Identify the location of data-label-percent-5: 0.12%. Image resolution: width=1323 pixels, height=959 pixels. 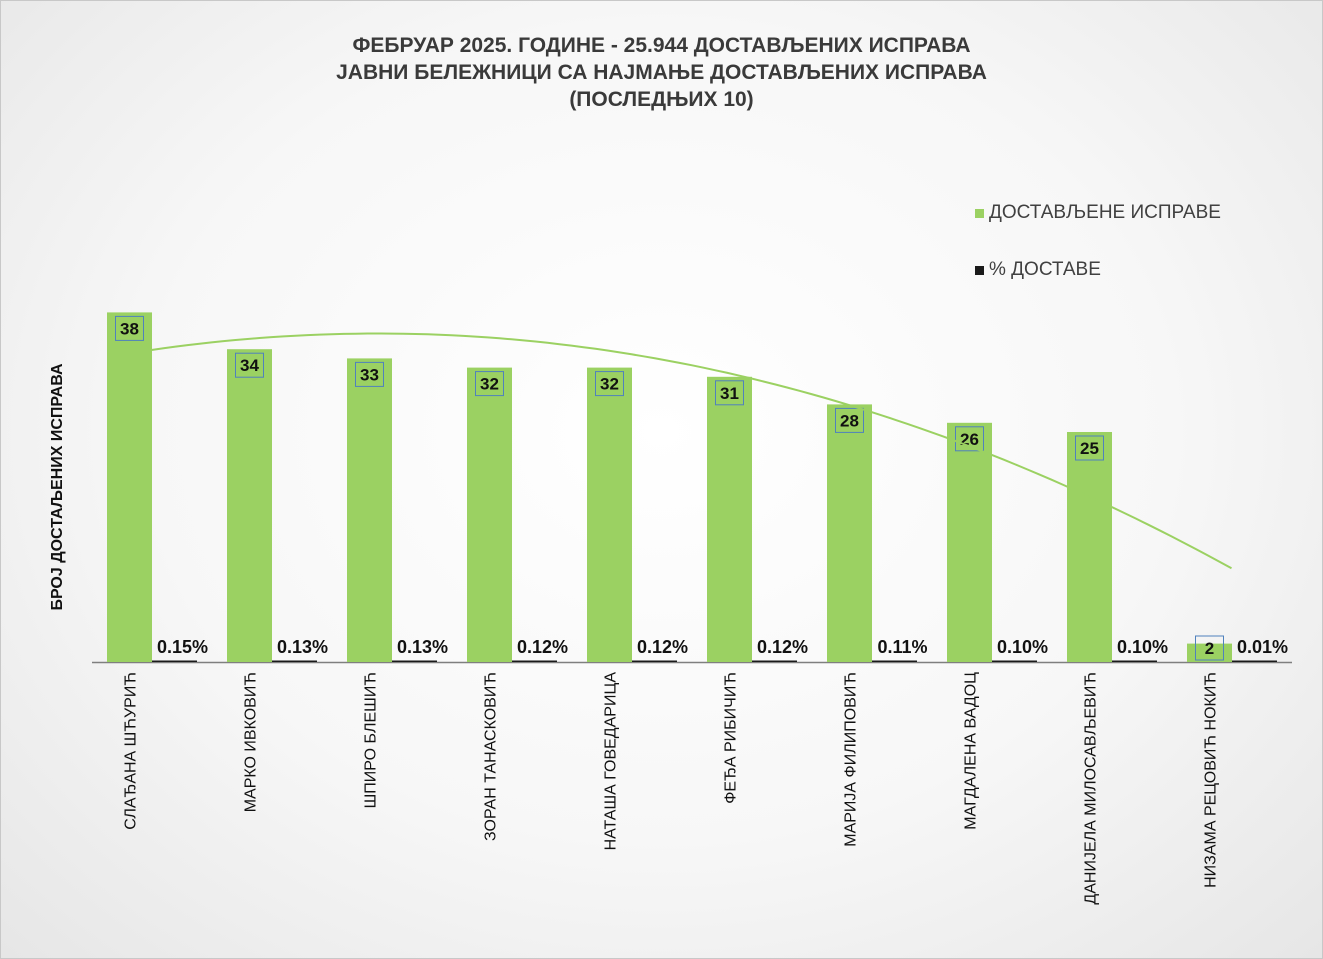
(662, 647).